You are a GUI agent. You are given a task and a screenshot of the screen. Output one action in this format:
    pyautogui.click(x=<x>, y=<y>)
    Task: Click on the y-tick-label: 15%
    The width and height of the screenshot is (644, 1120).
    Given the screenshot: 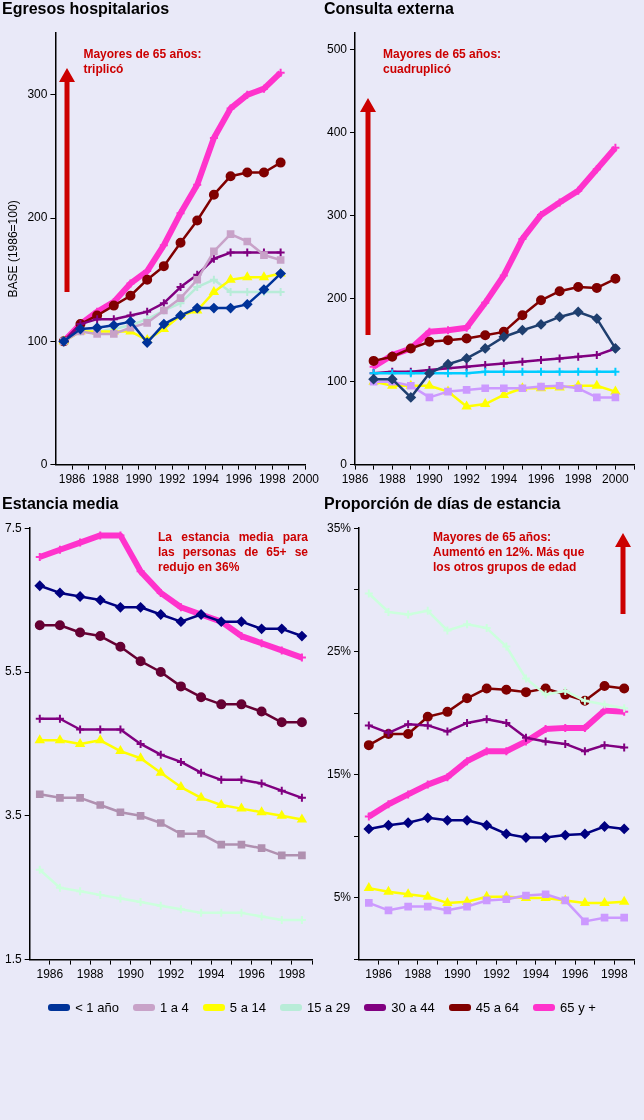 What is the action you would take?
    pyautogui.click(x=339, y=774)
    